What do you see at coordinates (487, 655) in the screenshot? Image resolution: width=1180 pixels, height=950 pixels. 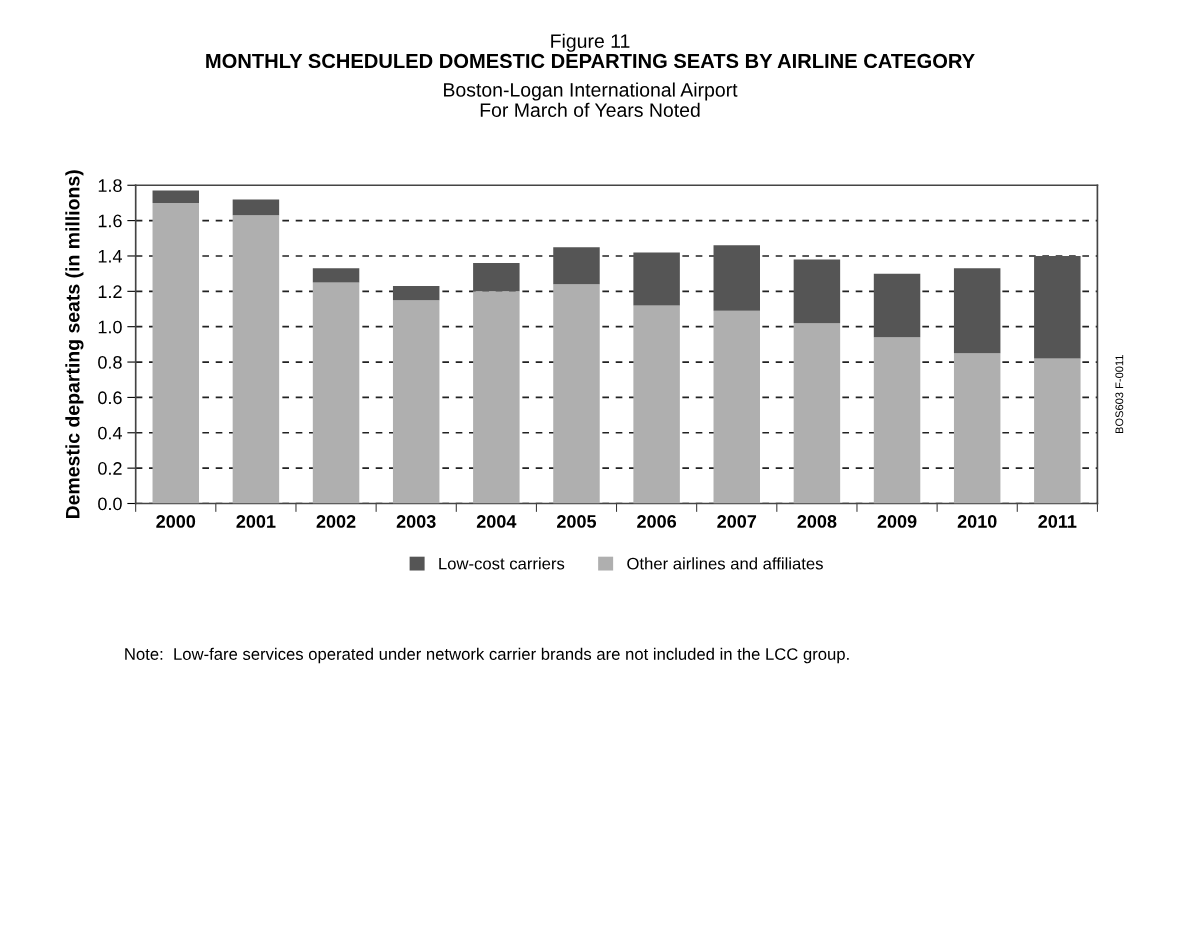 I see `text: Note: Low-fare services operated under network carrier brands are not included in the LCC group.` at bounding box center [487, 655].